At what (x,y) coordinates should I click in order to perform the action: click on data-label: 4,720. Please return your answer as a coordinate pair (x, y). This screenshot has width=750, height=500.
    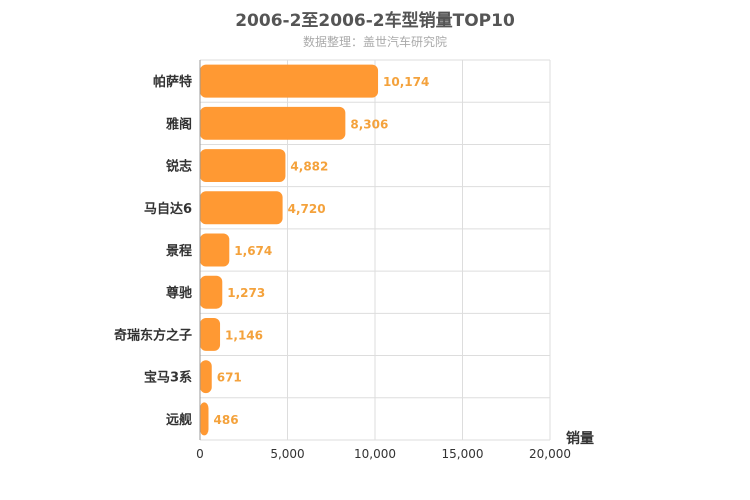
    Looking at the image, I should click on (307, 209).